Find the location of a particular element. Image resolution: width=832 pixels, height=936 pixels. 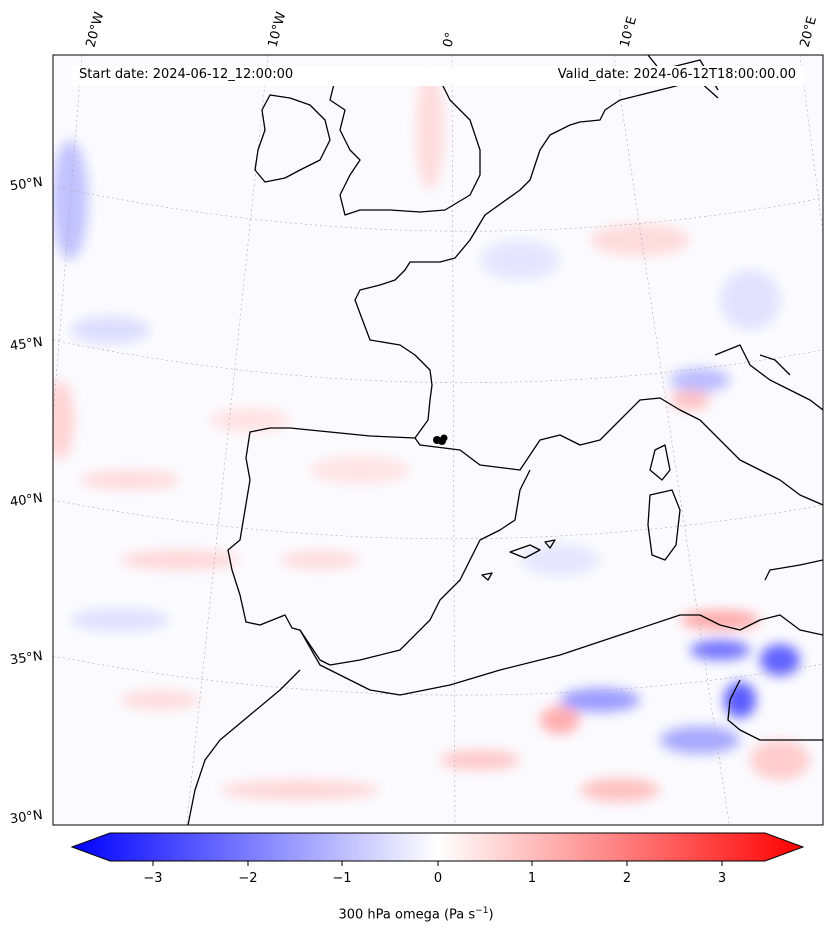

valid-date-label: Valid_date: 2024-06-12T18:00:00.00 is located at coordinates (676, 74).